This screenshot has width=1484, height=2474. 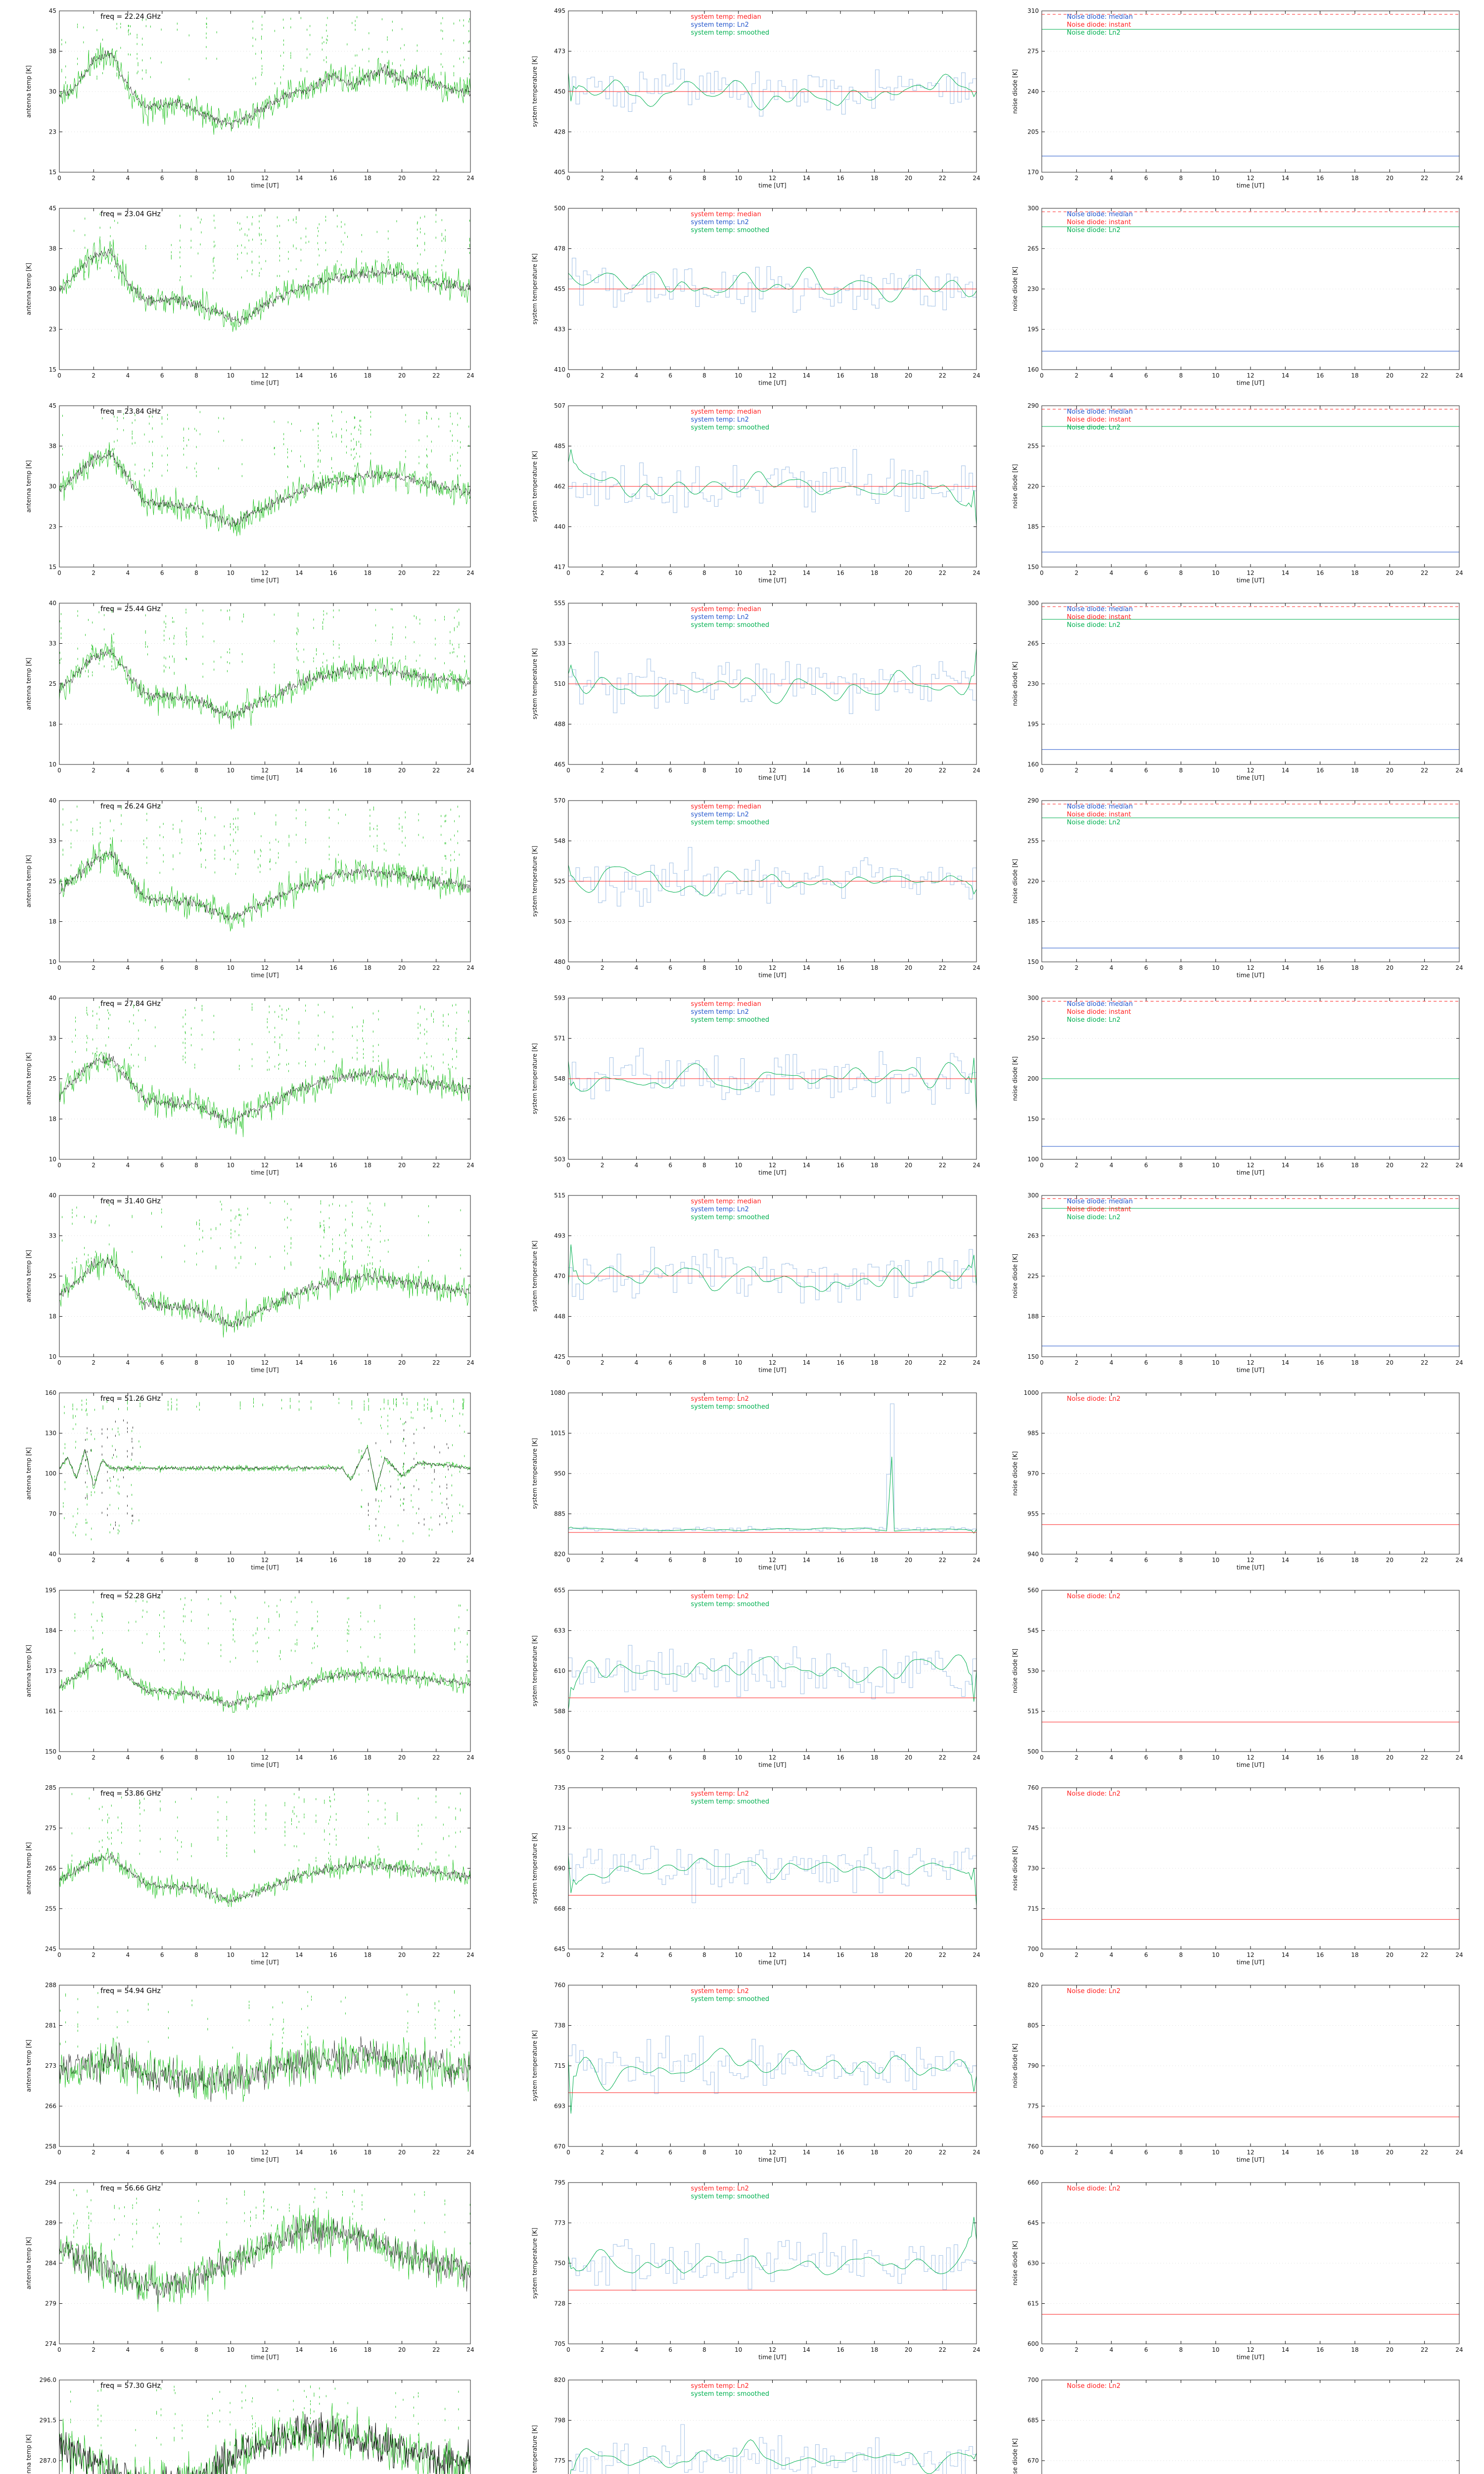 What do you see at coordinates (559, 209) in the screenshot?
I see `y-tick-label: 500` at bounding box center [559, 209].